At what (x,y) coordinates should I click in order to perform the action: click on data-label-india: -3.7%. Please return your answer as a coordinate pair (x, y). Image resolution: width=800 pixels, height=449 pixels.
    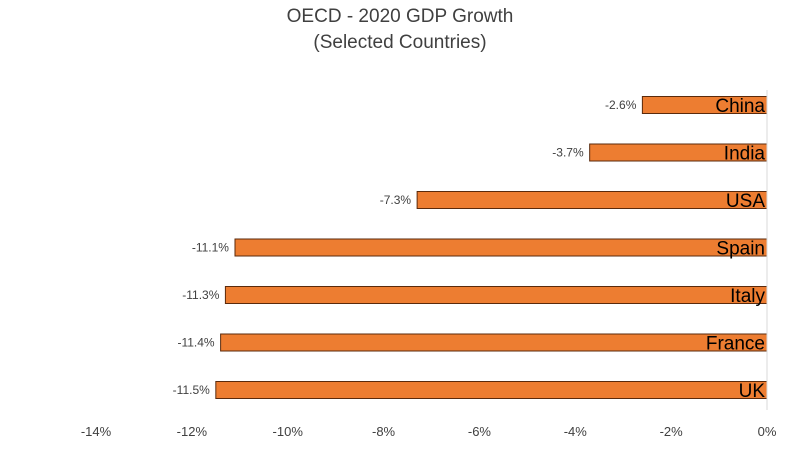
    Looking at the image, I should click on (568, 153).